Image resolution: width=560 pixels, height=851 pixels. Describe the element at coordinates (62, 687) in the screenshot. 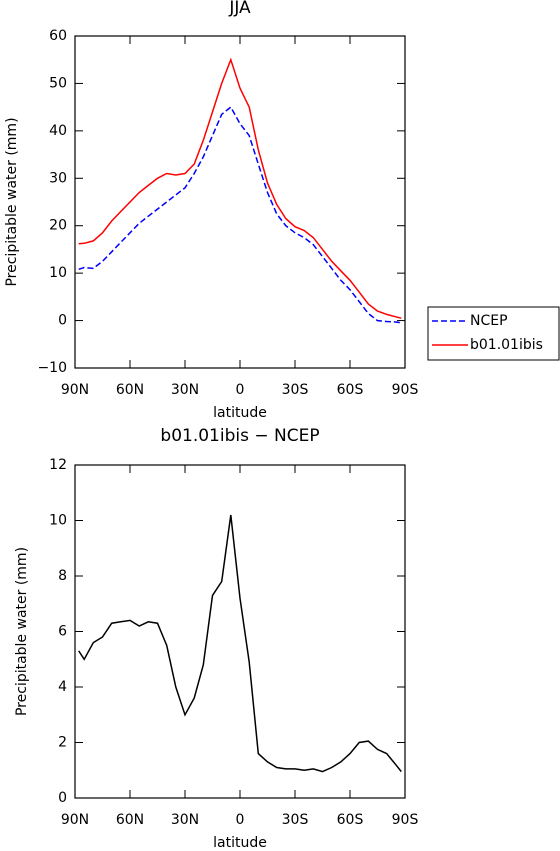

I see `y-tick-label: 4` at that location.